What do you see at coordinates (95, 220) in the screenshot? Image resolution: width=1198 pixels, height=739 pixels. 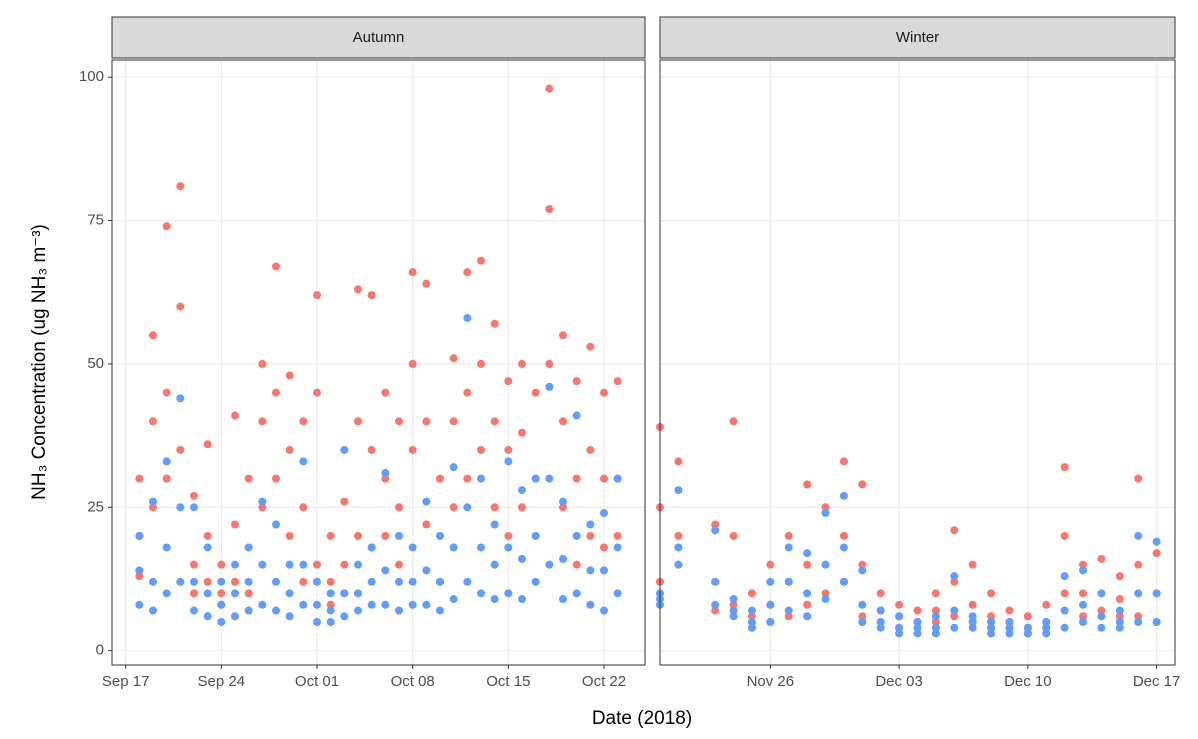 I see `y-tick-label: 75` at bounding box center [95, 220].